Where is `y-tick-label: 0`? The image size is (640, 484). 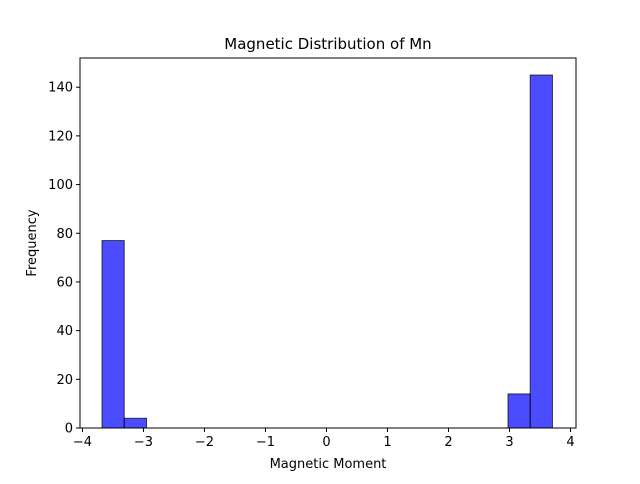 y-tick-label: 0 is located at coordinates (69, 429).